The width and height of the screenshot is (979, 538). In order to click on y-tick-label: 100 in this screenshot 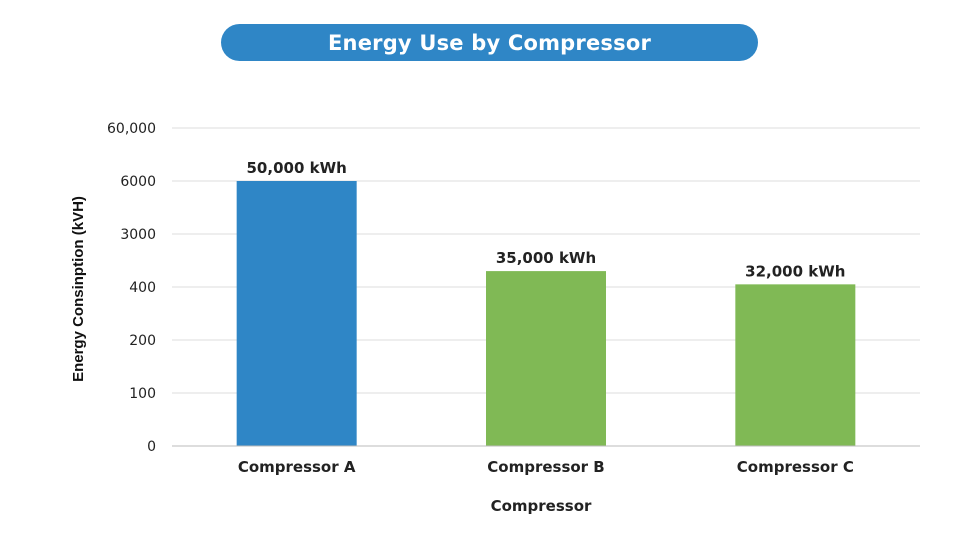, I will do `click(142, 394)`.